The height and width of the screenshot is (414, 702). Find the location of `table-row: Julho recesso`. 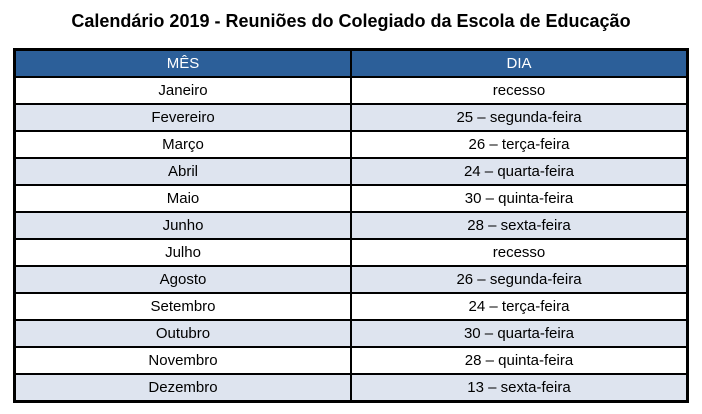

table-row: Julho recesso is located at coordinates (351, 252).